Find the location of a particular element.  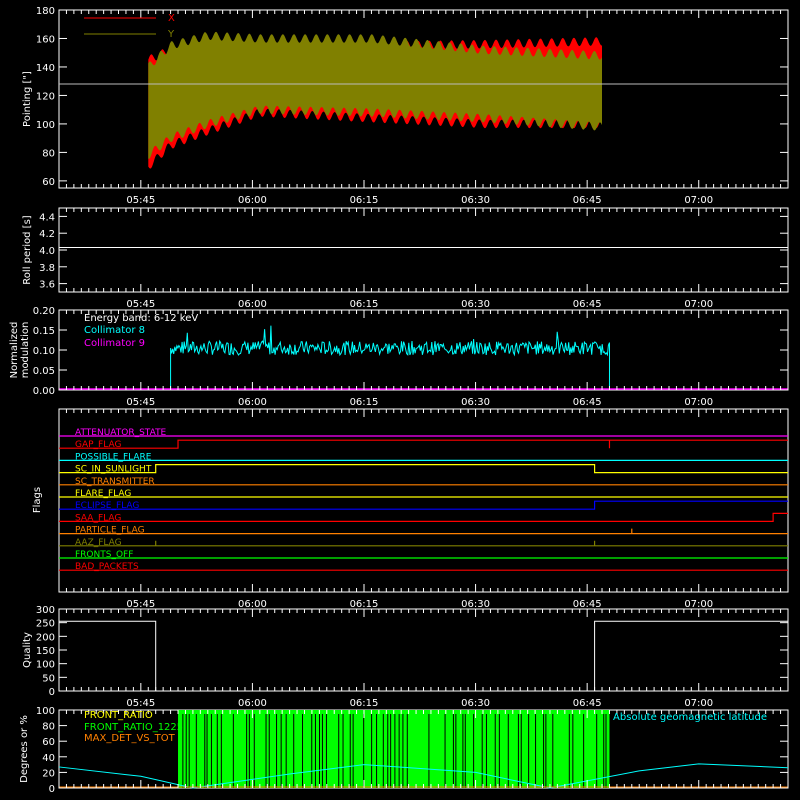

flag-label: FLARE_FLAG is located at coordinates (103, 494).